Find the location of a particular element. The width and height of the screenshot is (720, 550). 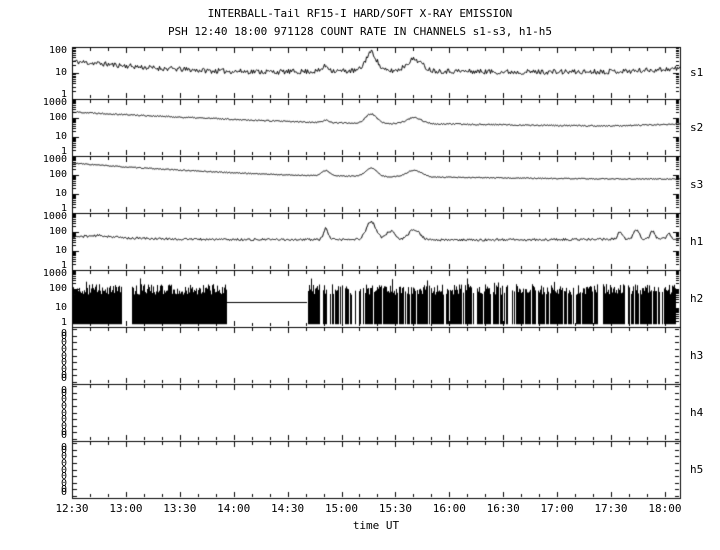

panel-label-s3: s3 is located at coordinates (697, 184).